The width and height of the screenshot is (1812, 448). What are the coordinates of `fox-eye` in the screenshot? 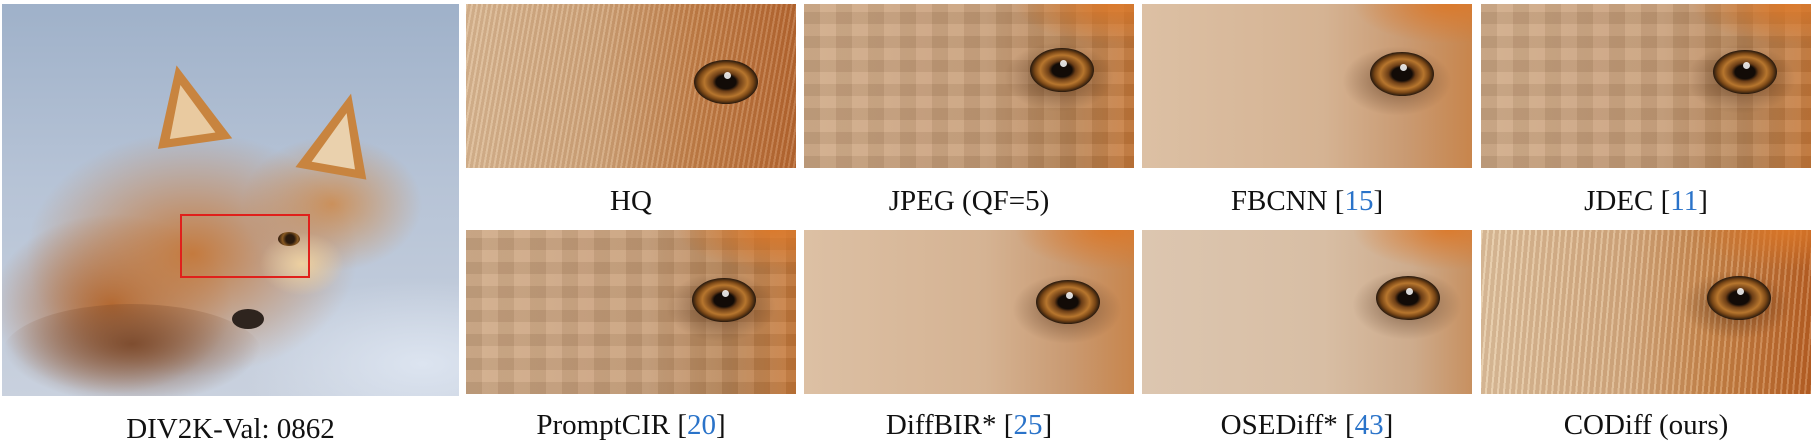 It's located at (289, 239).